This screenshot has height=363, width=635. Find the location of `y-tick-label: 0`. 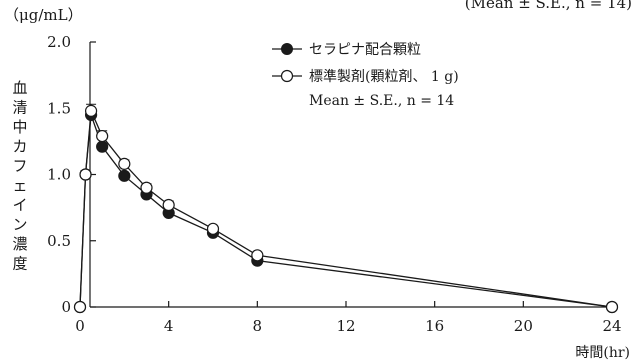

y-tick-label: 0 is located at coordinates (66, 307).